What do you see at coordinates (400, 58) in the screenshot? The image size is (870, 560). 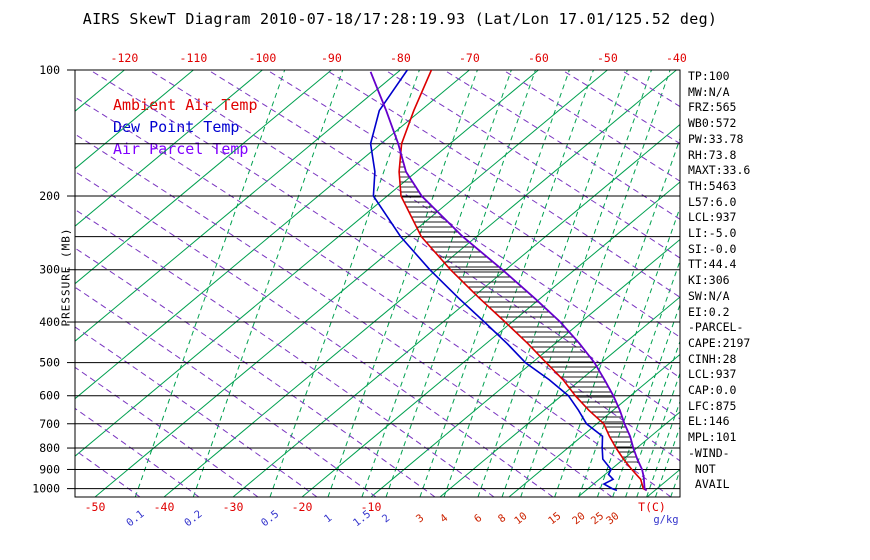 I see `top-temp-tick-label: -80` at bounding box center [400, 58].